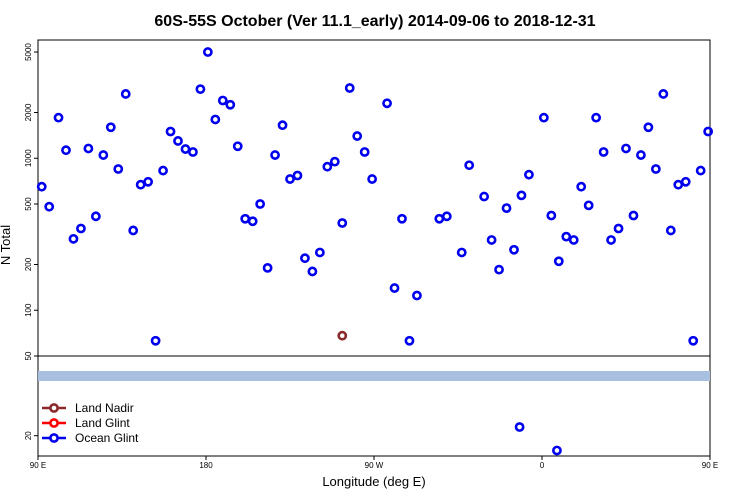 The height and width of the screenshot is (500, 750). Describe the element at coordinates (28, 112) in the screenshot. I see `upper-y-tick-label: 2000` at that location.